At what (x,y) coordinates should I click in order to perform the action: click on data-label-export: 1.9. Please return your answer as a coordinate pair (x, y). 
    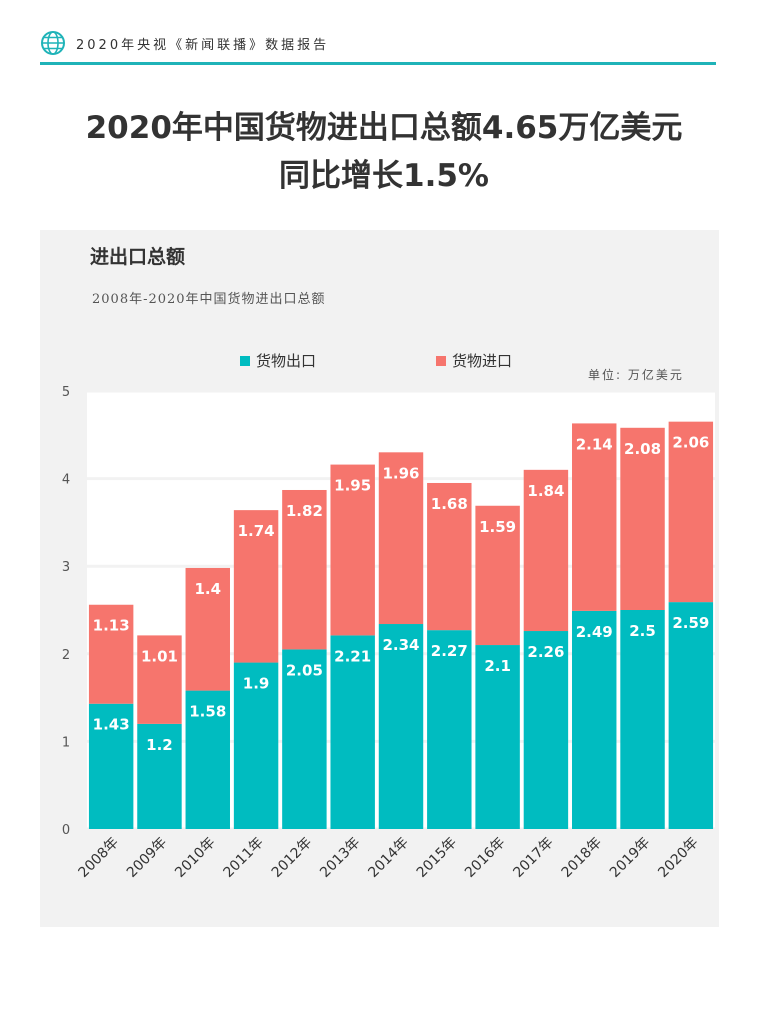
    Looking at the image, I should click on (256, 684).